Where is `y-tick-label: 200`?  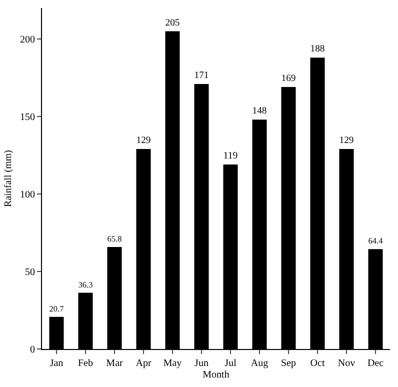
y-tick-label: 200 is located at coordinates (27, 40).